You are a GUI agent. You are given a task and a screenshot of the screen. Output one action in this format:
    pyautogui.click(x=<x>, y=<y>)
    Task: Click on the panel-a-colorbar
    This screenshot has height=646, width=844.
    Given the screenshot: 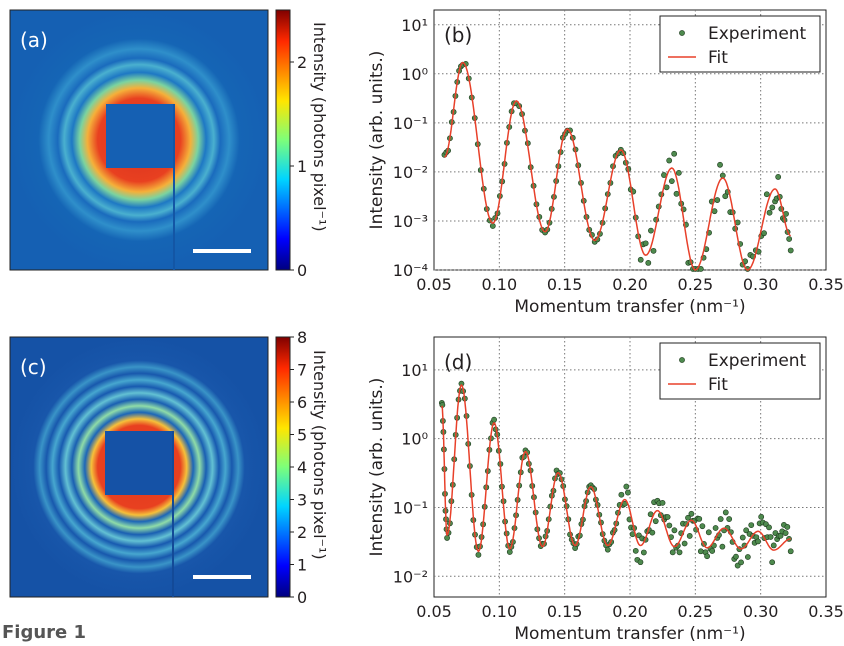 What is the action you would take?
    pyautogui.click(x=283, y=140)
    